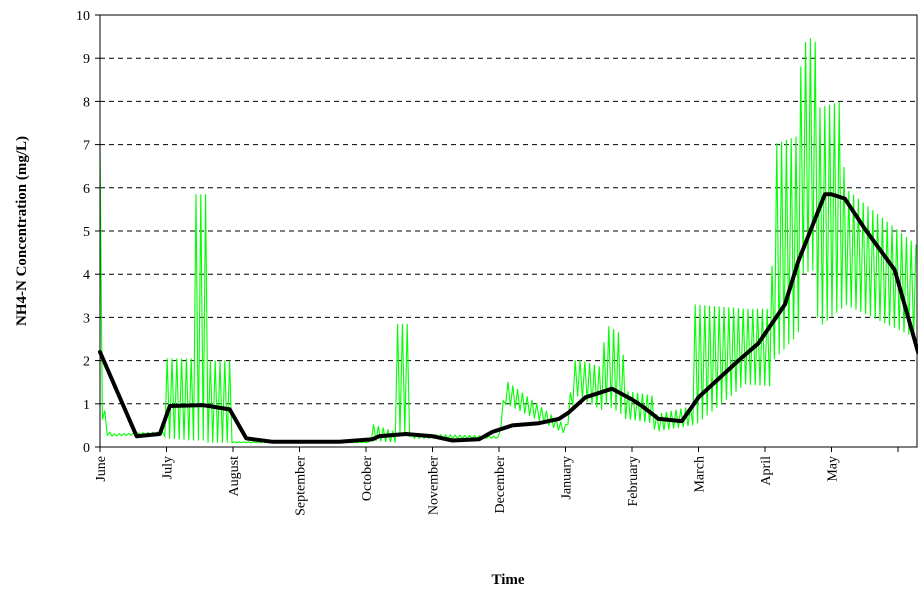 Image resolution: width=918 pixels, height=590 pixels. Describe the element at coordinates (86, 318) in the screenshot. I see `y-tick-label: 3` at that location.